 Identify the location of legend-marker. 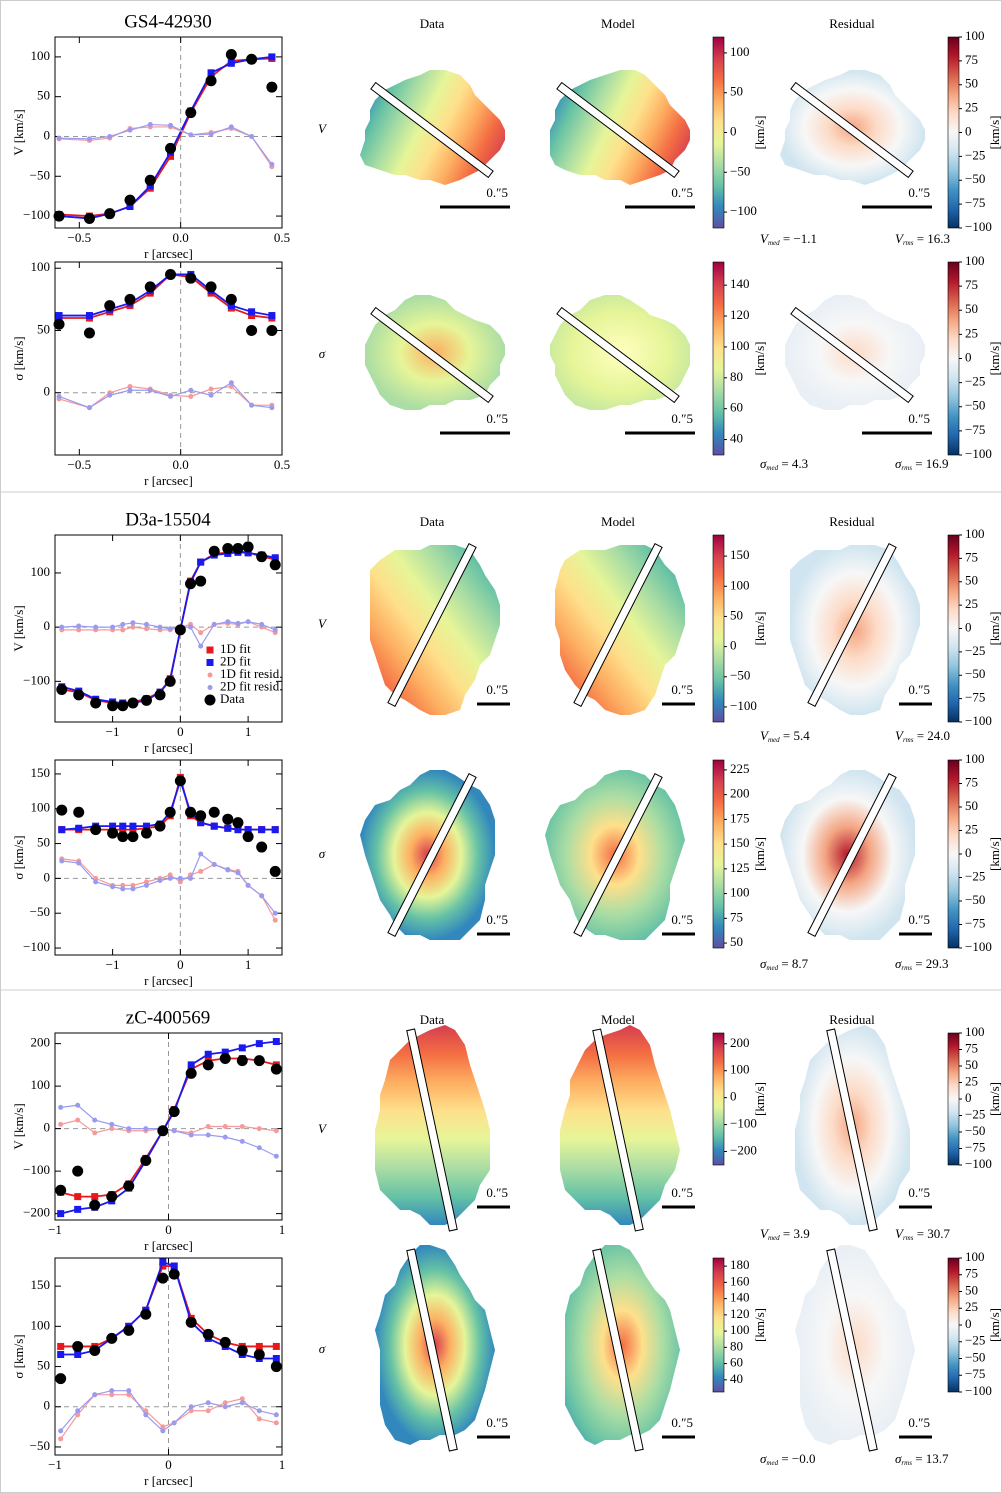
(210, 687).